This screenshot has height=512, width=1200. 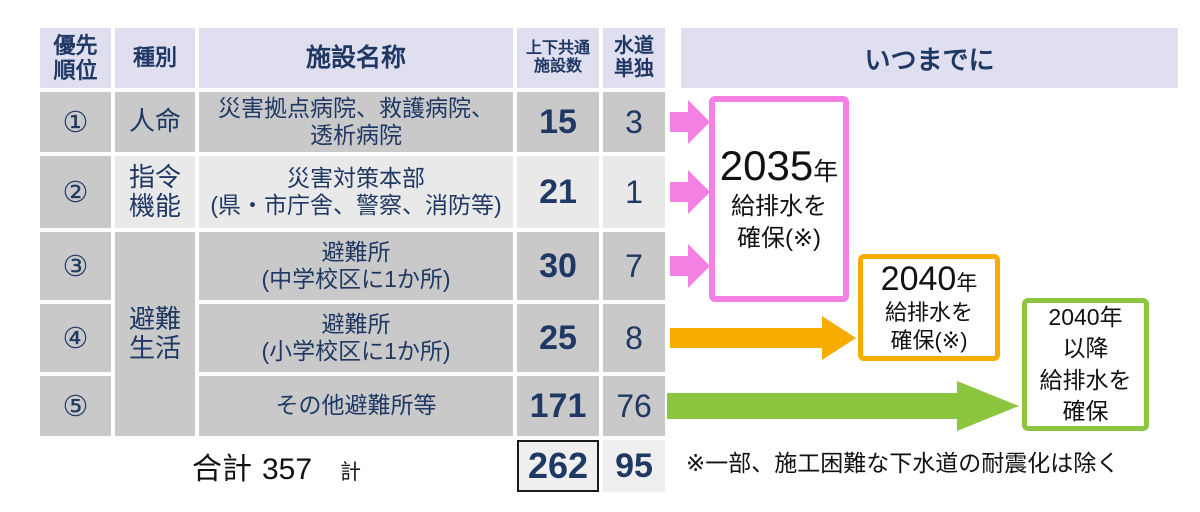 I want to click on header-line: 施設数, so click(x=557, y=66).